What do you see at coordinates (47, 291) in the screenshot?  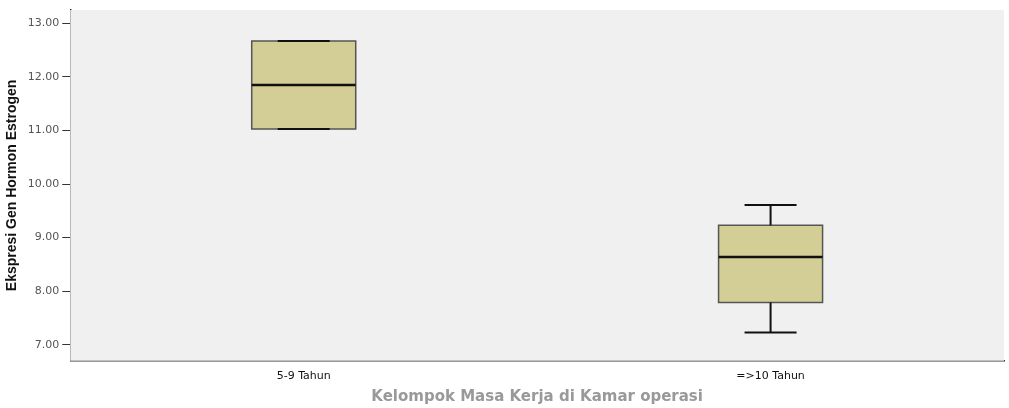 I see `y-tick-label: 8.00` at bounding box center [47, 291].